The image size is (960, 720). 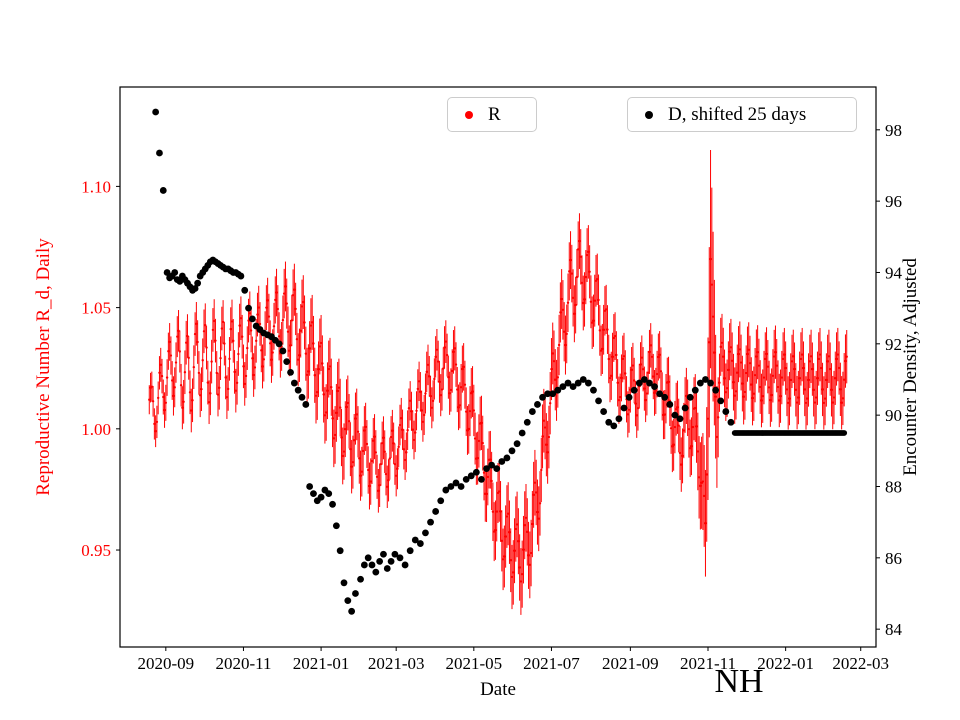 What do you see at coordinates (893, 486) in the screenshot?
I see `y-right-tick-label: 88` at bounding box center [893, 486].